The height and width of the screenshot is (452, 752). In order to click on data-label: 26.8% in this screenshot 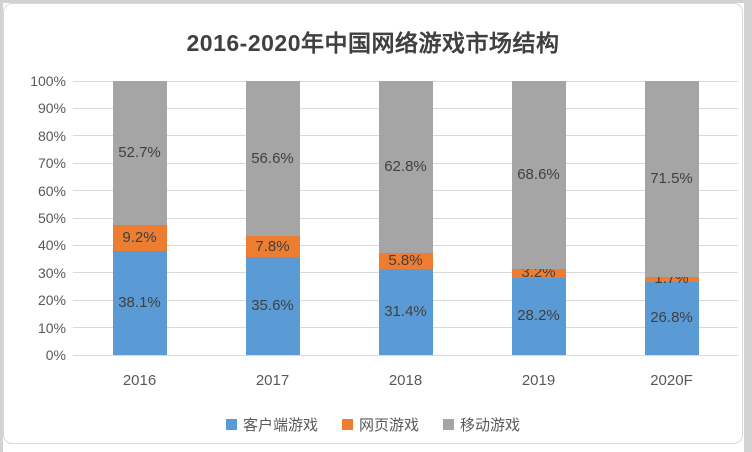, I will do `click(671, 318)`.